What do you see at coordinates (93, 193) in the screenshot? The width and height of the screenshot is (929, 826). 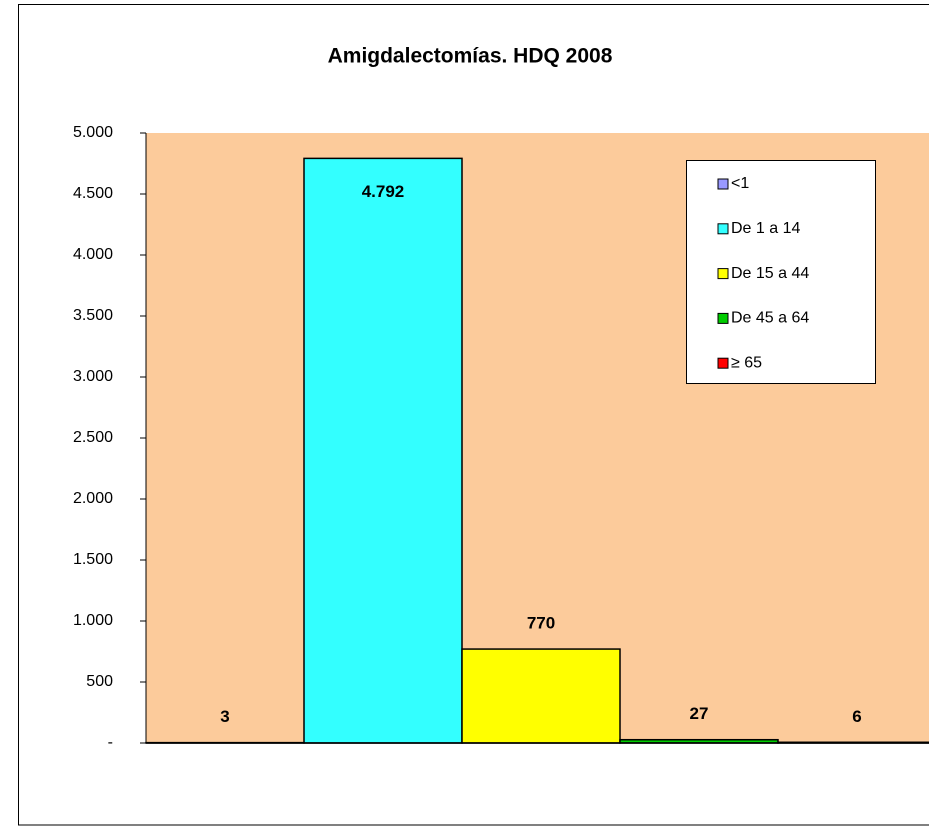 I see `y-tick-label: 4.500` at bounding box center [93, 193].